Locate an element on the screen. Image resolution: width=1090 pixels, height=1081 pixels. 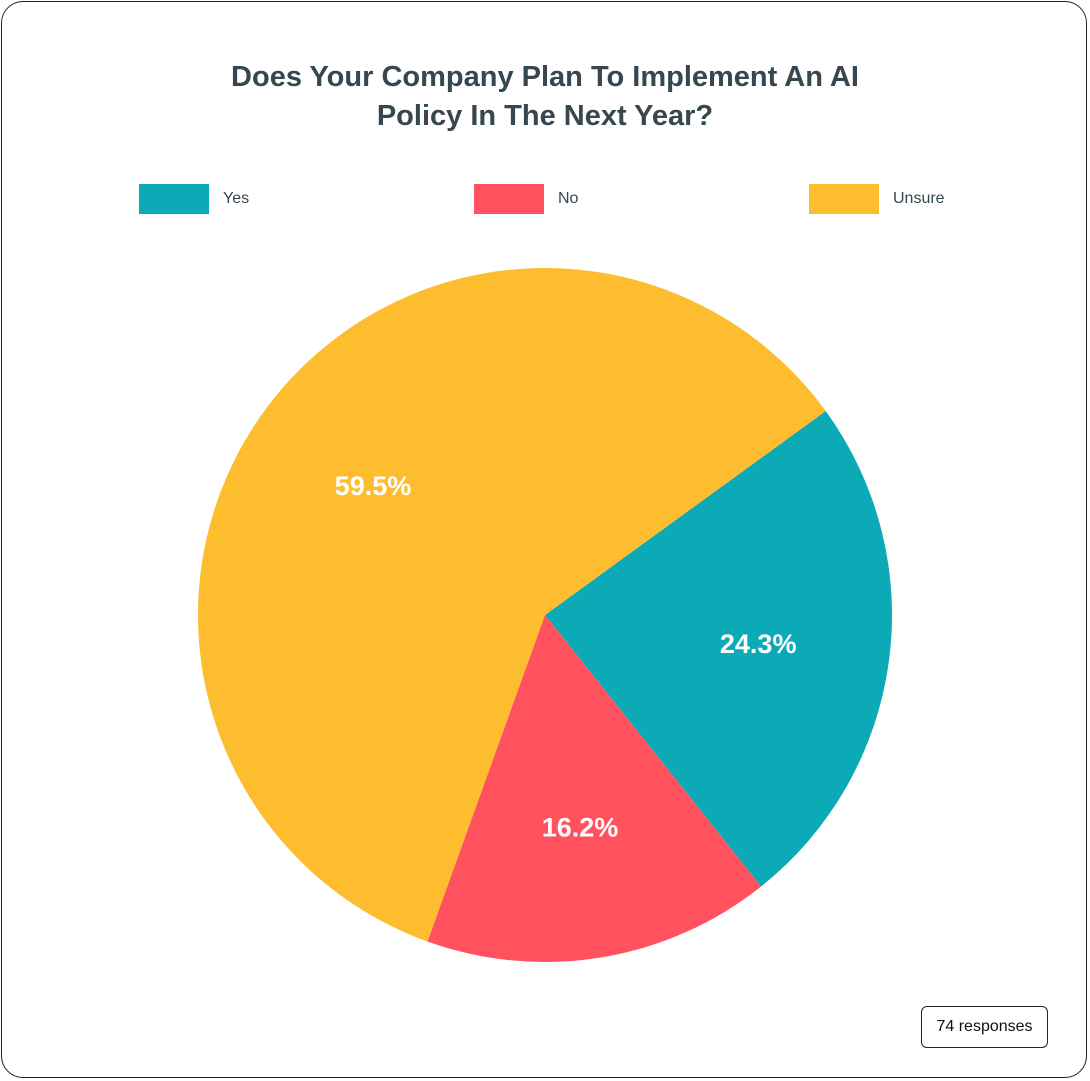
legend-label: Yes is located at coordinates (236, 198).